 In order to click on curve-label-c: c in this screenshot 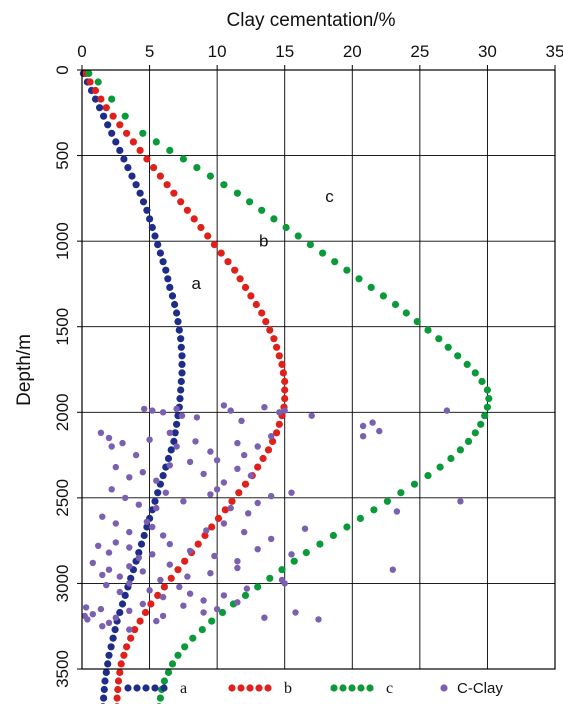, I will do `click(329, 196)`.